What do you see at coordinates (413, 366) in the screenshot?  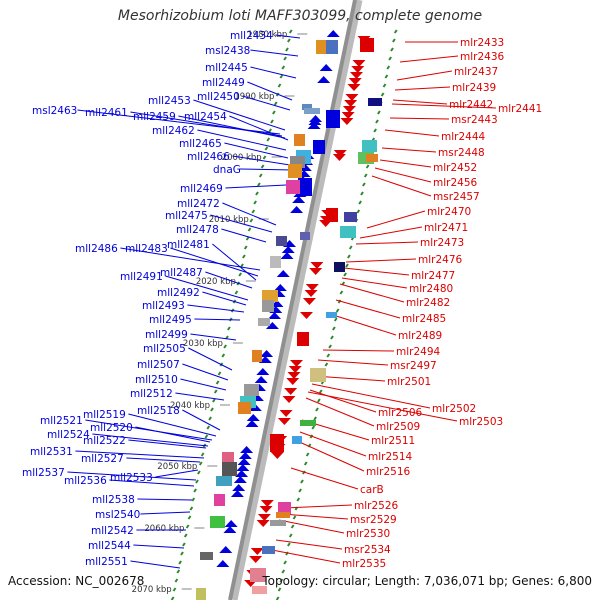 I see `gene-label-msr2497: msr2497` at bounding box center [413, 366].